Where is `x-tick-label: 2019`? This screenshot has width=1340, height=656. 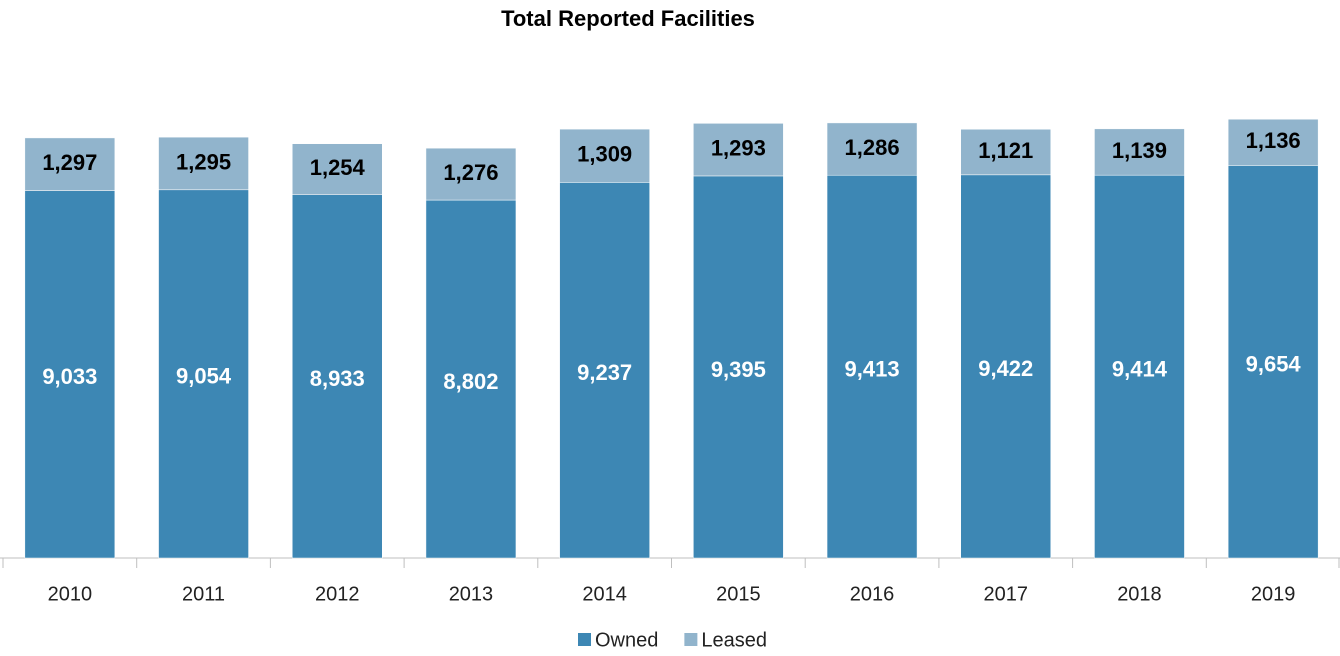
x-tick-label: 2019 is located at coordinates (1273, 594).